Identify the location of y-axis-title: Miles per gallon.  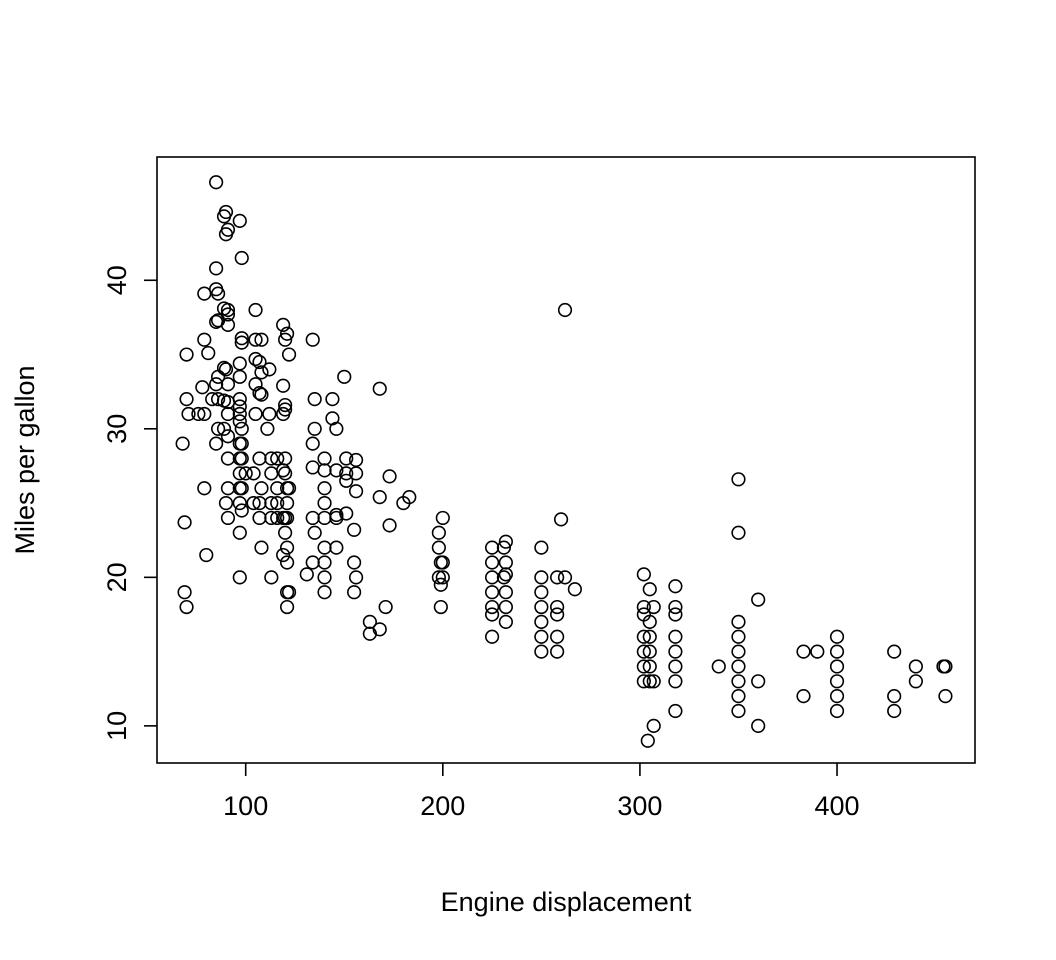
(25, 459).